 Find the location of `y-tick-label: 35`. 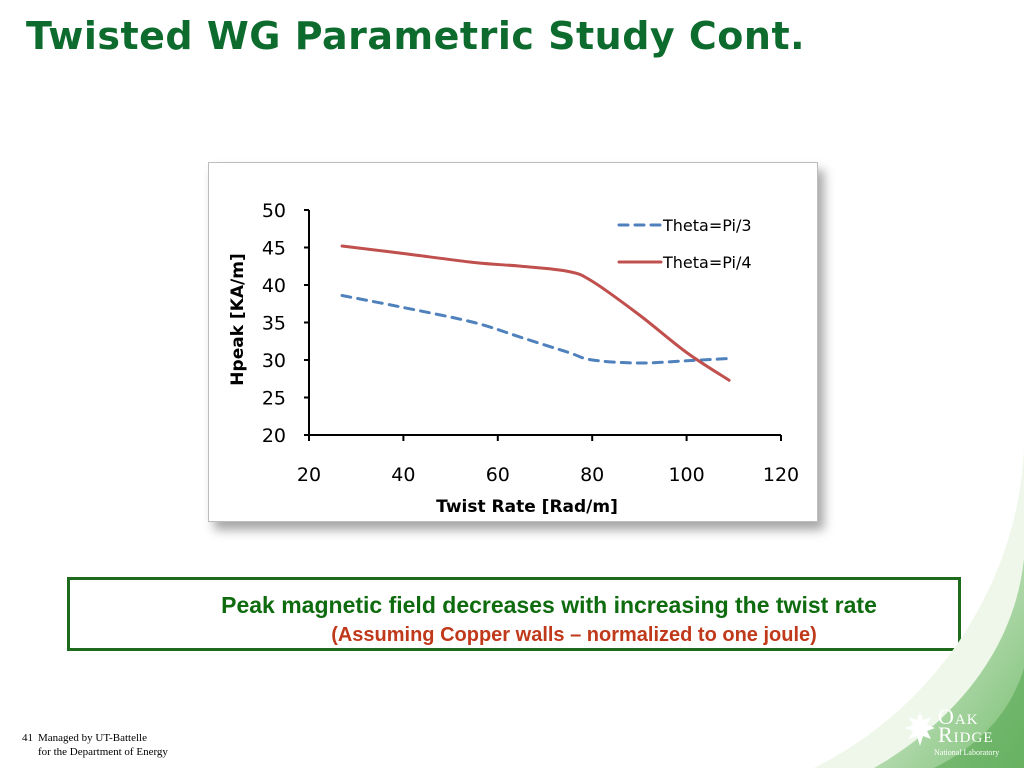

y-tick-label: 35 is located at coordinates (274, 324).